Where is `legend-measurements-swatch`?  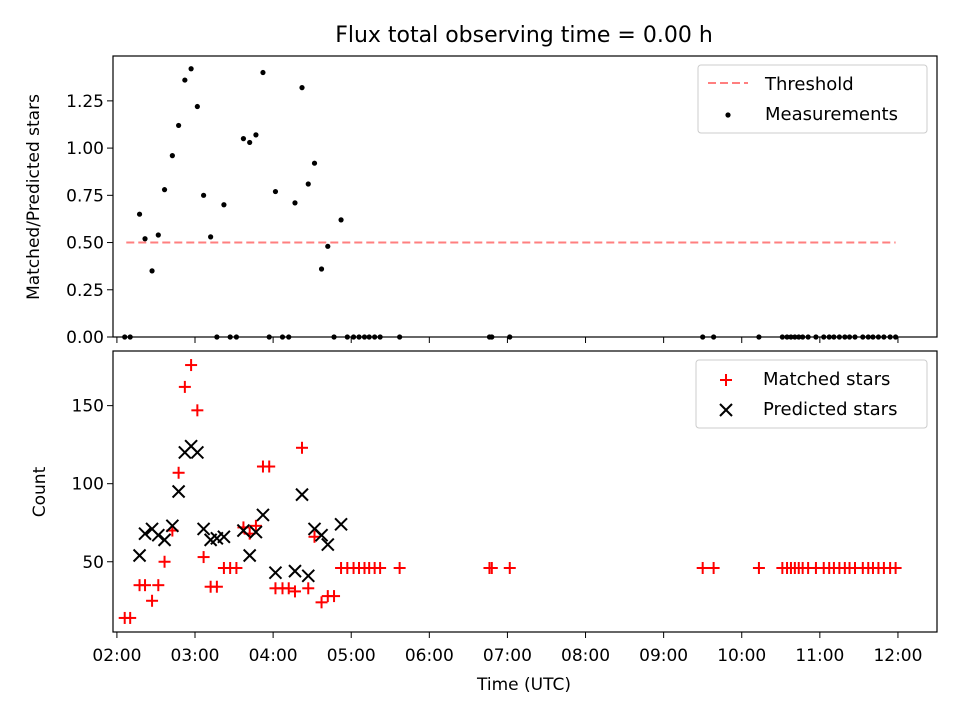 legend-measurements-swatch is located at coordinates (728, 115).